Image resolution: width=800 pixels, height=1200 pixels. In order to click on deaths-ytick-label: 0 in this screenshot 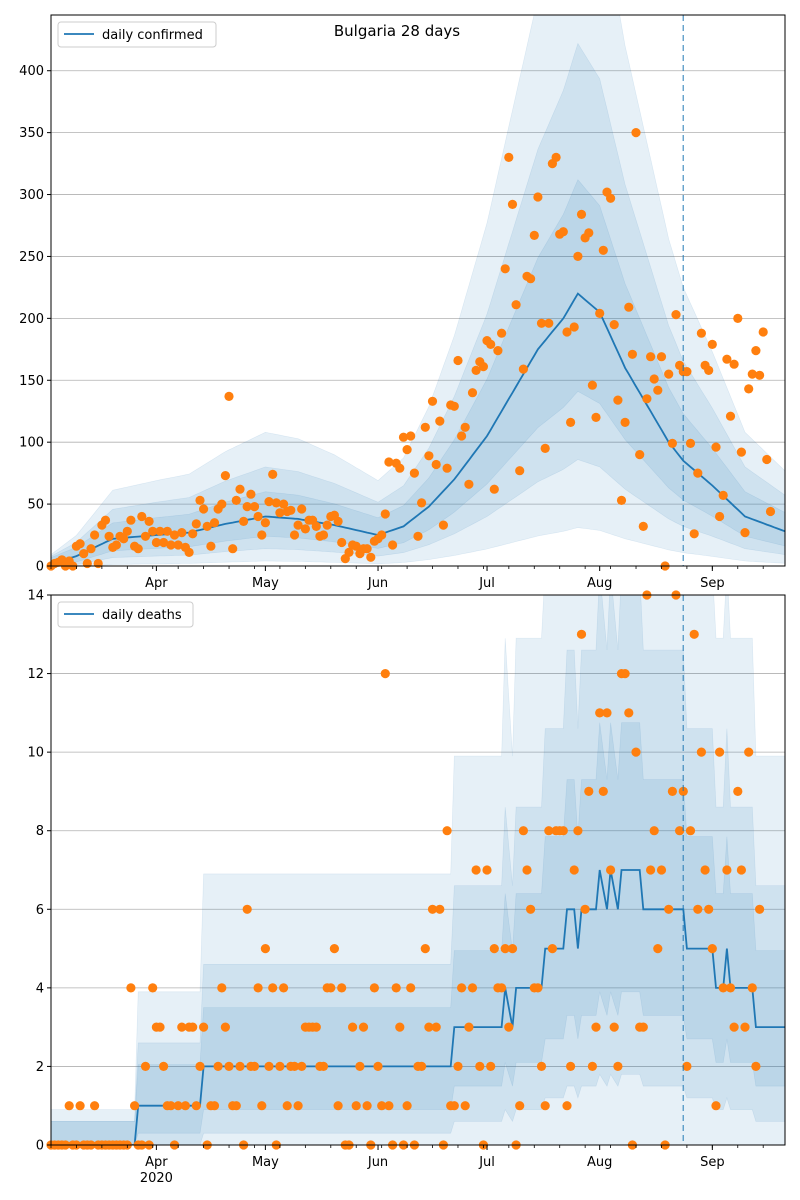, I will do `click(40, 1146)`.